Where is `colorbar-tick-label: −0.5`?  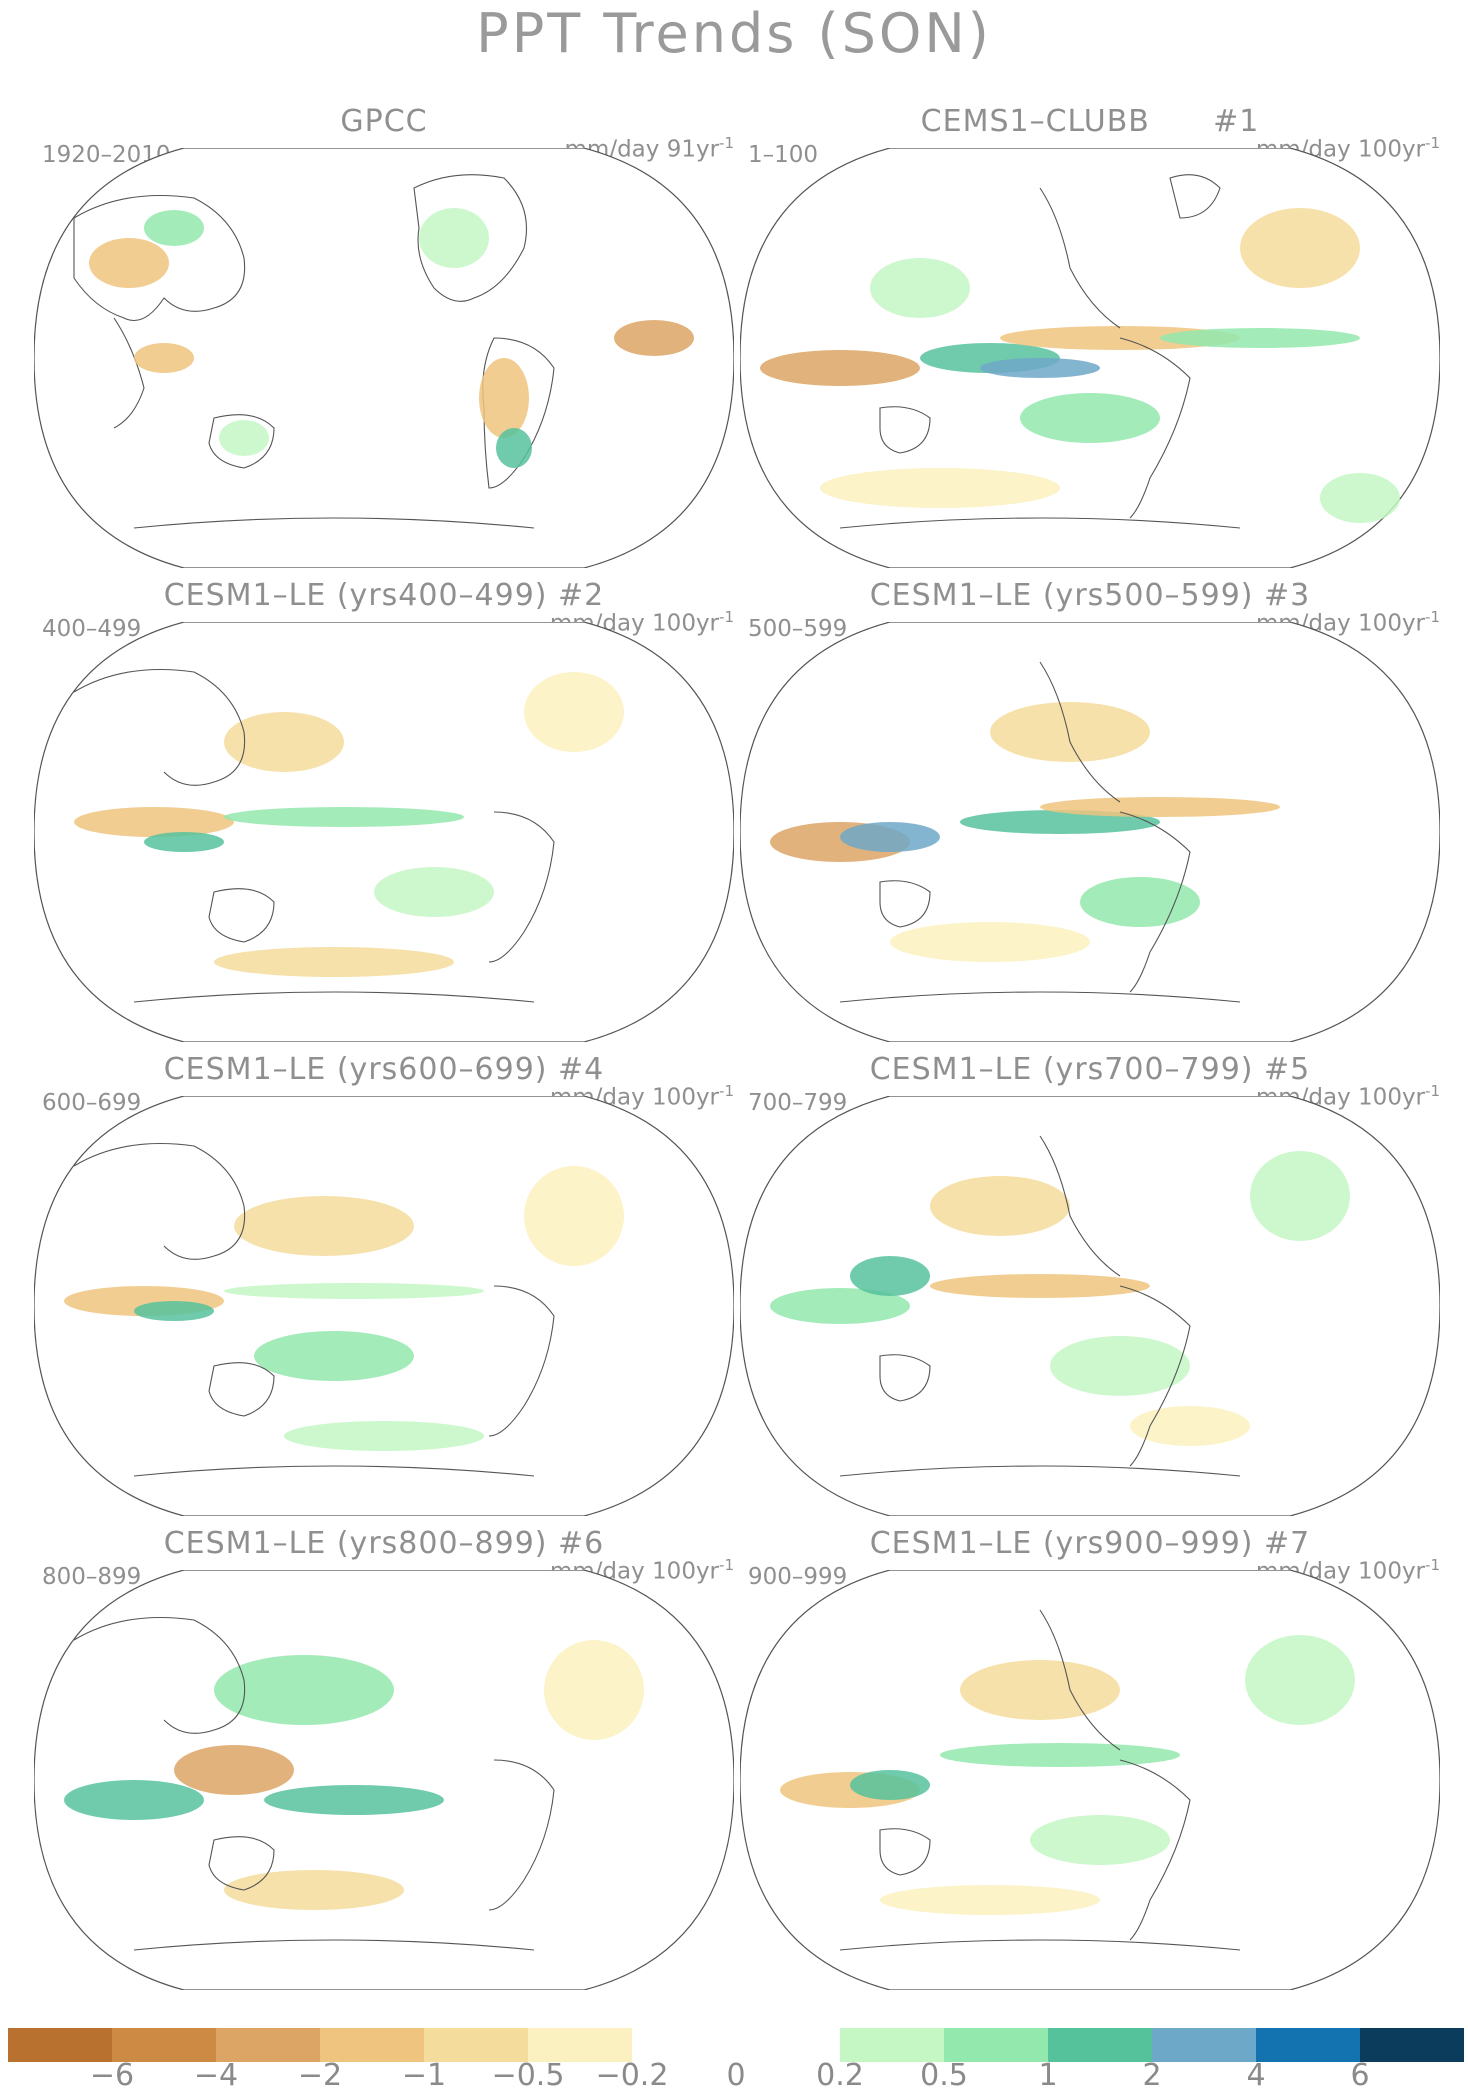 colorbar-tick-label: −0.5 is located at coordinates (528, 2075).